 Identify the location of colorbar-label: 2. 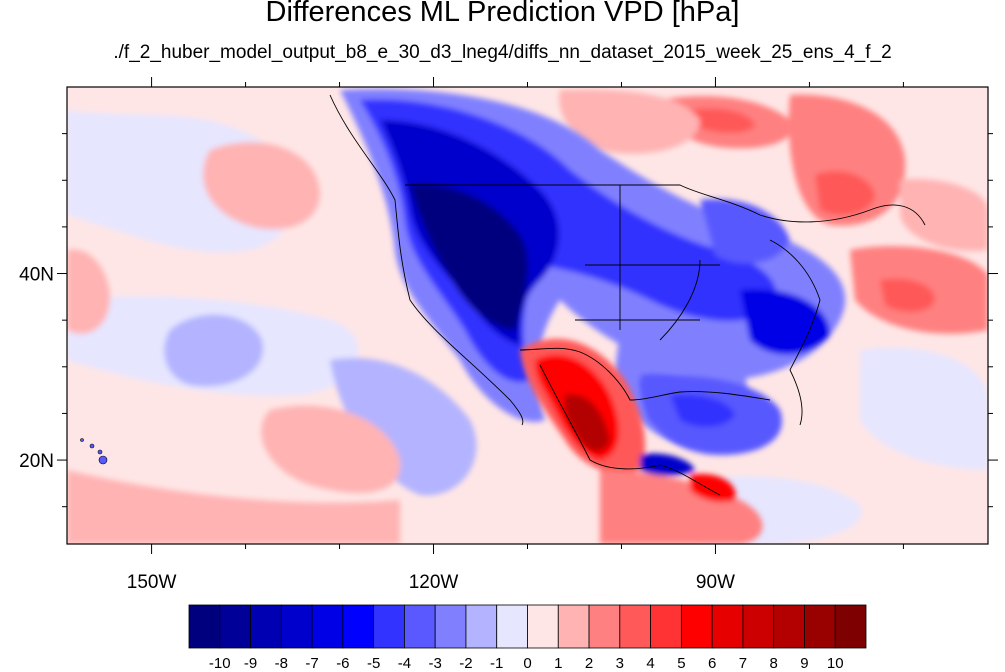
(589, 663).